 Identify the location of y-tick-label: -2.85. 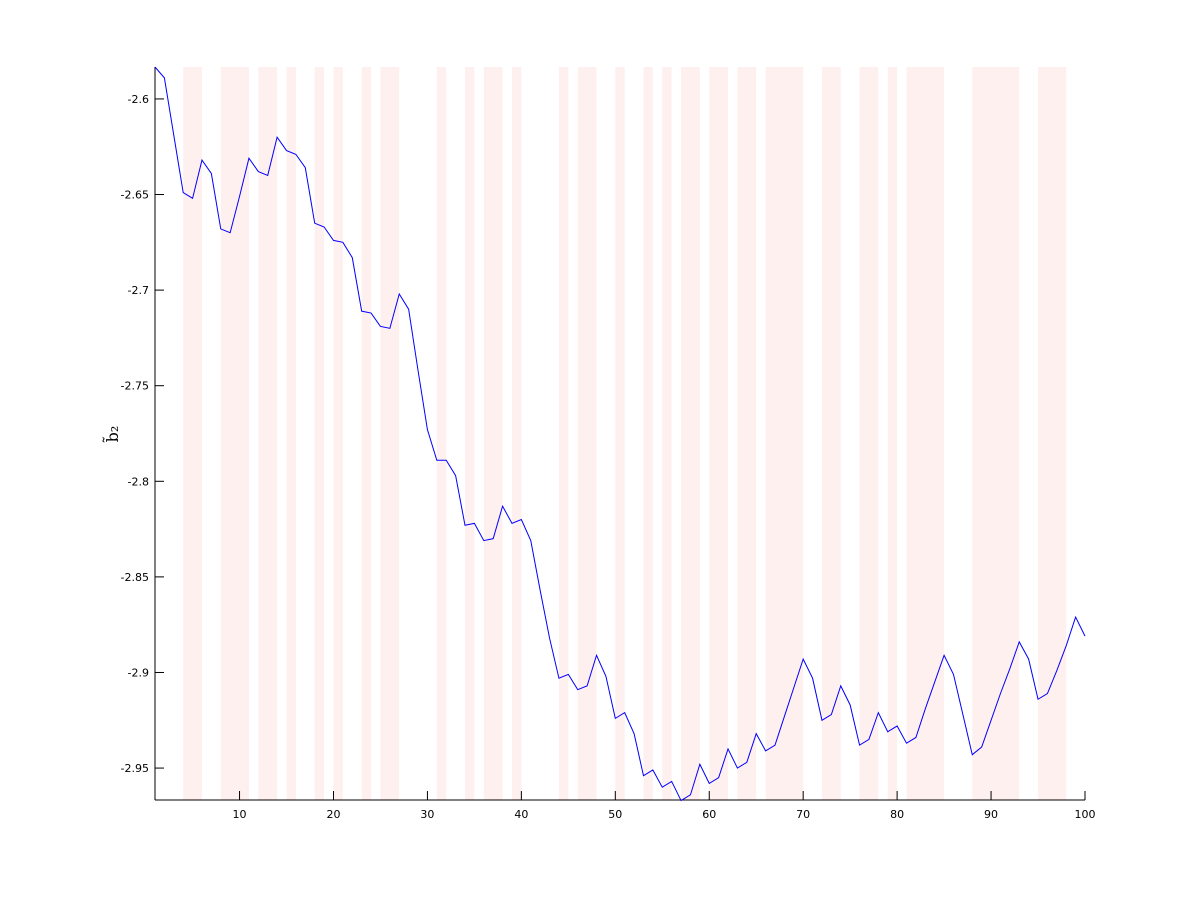
(135, 577).